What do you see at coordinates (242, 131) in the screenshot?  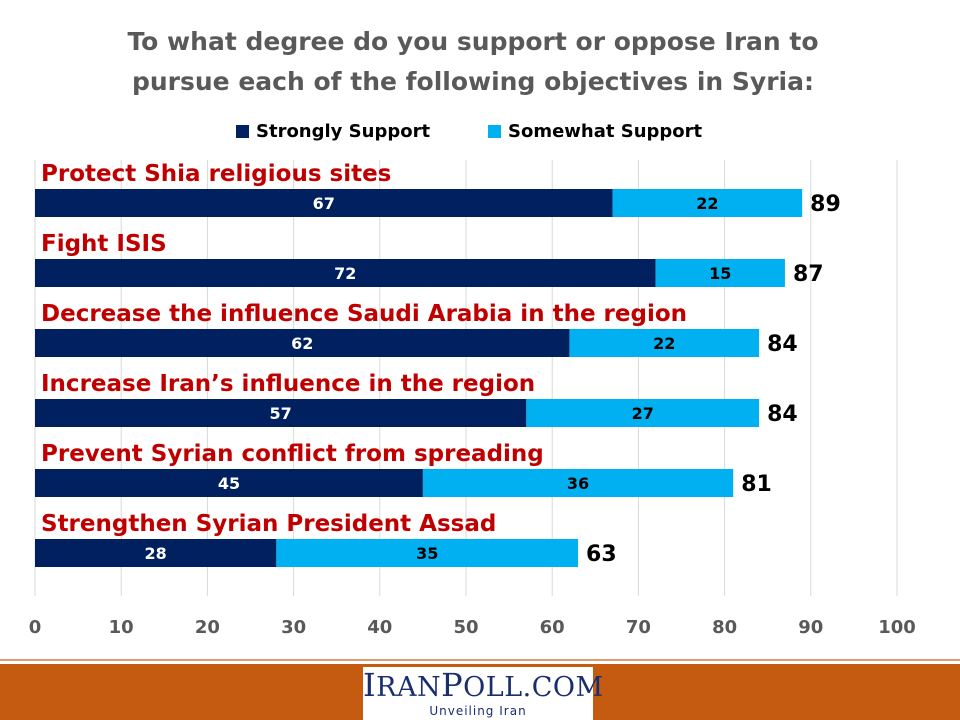 I see `legend-swatch-strongly-support` at bounding box center [242, 131].